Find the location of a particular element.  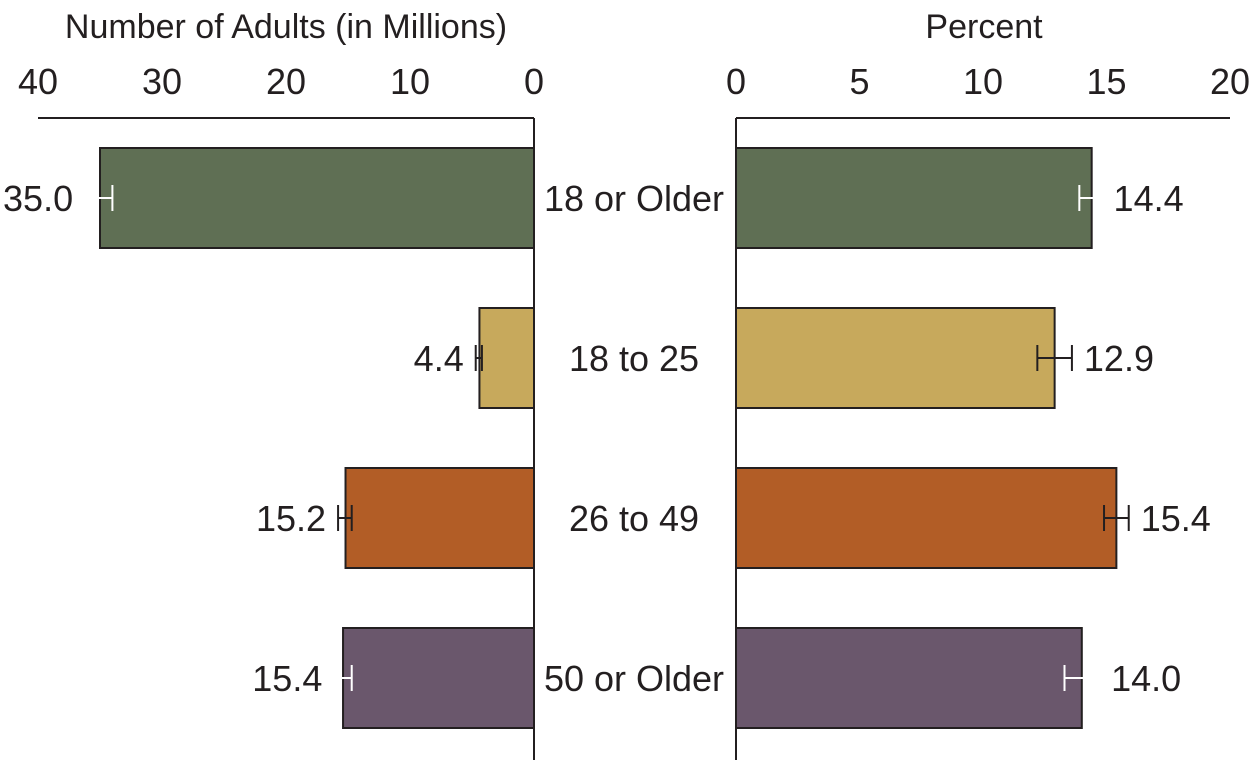

right-value-label-18-or-older: 14.4 is located at coordinates (1149, 198).